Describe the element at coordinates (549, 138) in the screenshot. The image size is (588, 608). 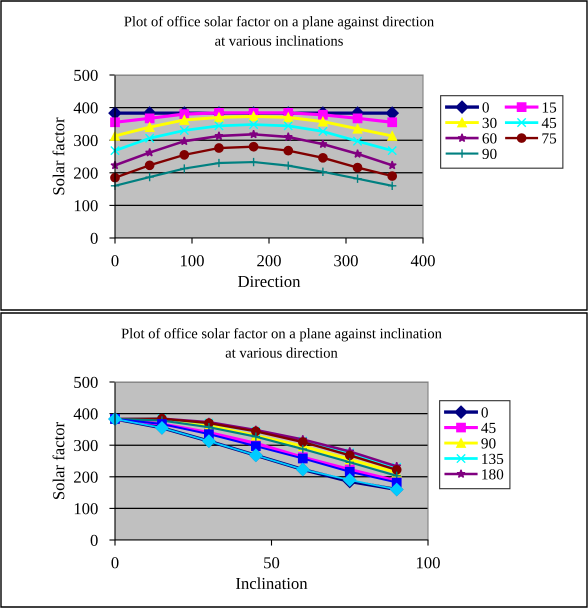
I see `legend-label: 75` at that location.